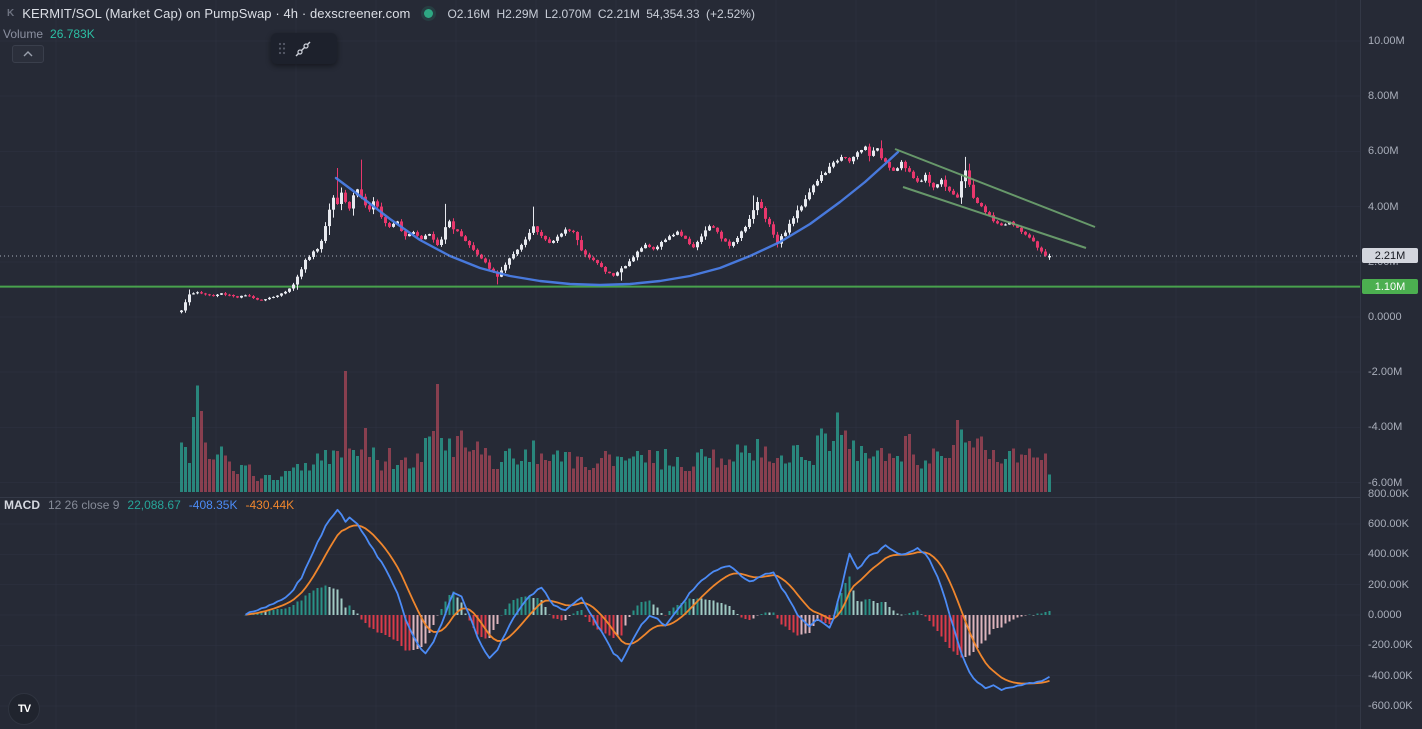  What do you see at coordinates (11, 13) in the screenshot?
I see `token-logo-k: K` at bounding box center [11, 13].